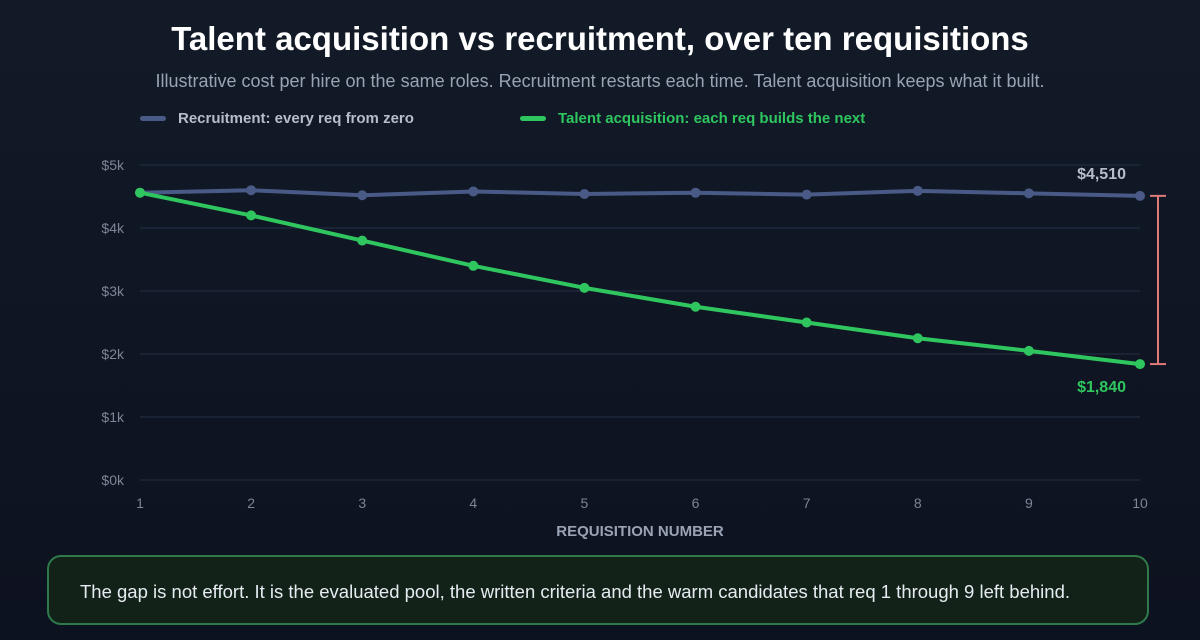 This screenshot has height=640, width=1200. I want to click on x-tick-label: 10, so click(1140, 503).